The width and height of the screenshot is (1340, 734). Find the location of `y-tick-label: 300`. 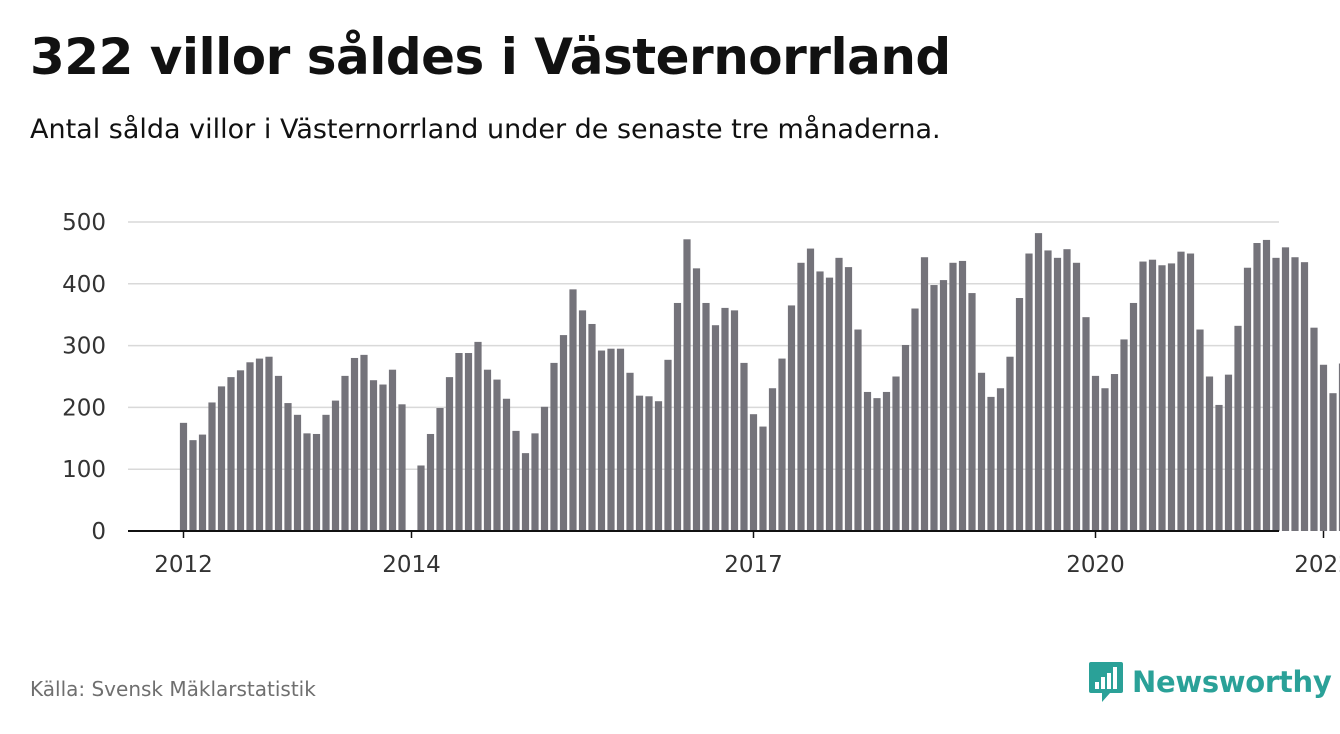

y-tick-label: 300 is located at coordinates (84, 347).